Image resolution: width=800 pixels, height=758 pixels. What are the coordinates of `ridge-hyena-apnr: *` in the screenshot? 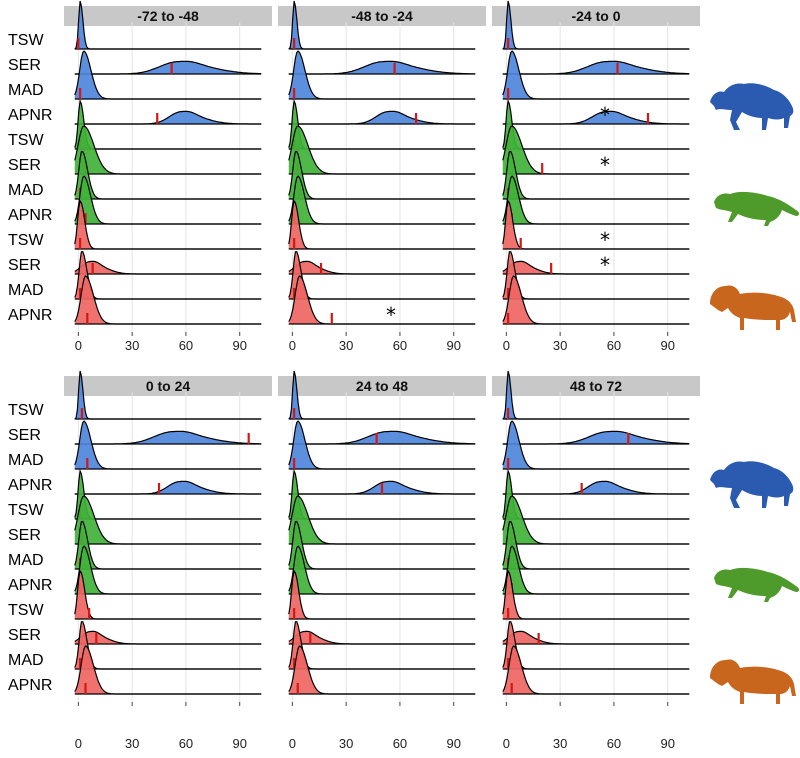 It's located at (596, 115).